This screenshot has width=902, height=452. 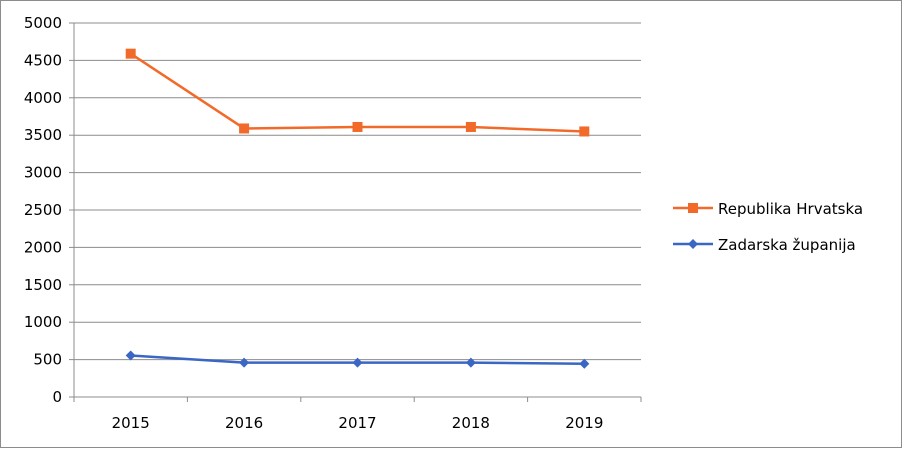 I want to click on y-tick-label: 4500, so click(x=43, y=60).